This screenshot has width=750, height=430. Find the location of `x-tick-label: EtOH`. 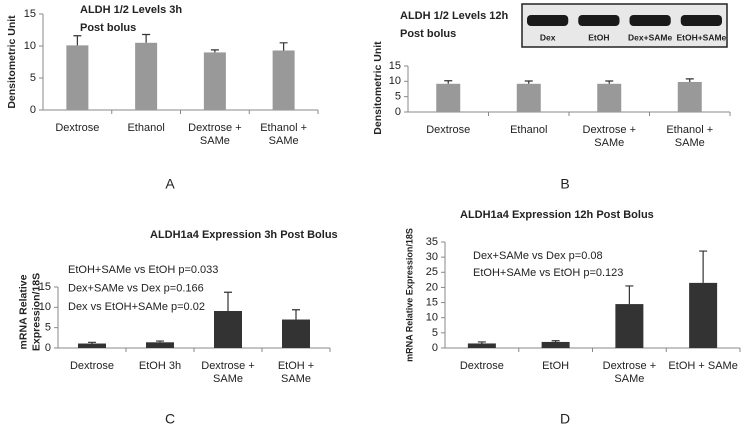

x-tick-label: EtOH is located at coordinates (555, 366).